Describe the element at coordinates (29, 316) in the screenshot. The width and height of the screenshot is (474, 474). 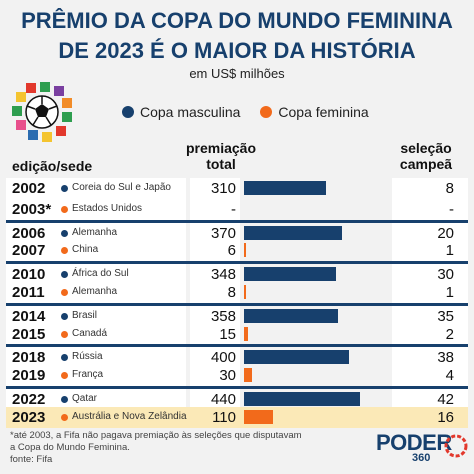
I see `edicao-label: 2014` at that location.